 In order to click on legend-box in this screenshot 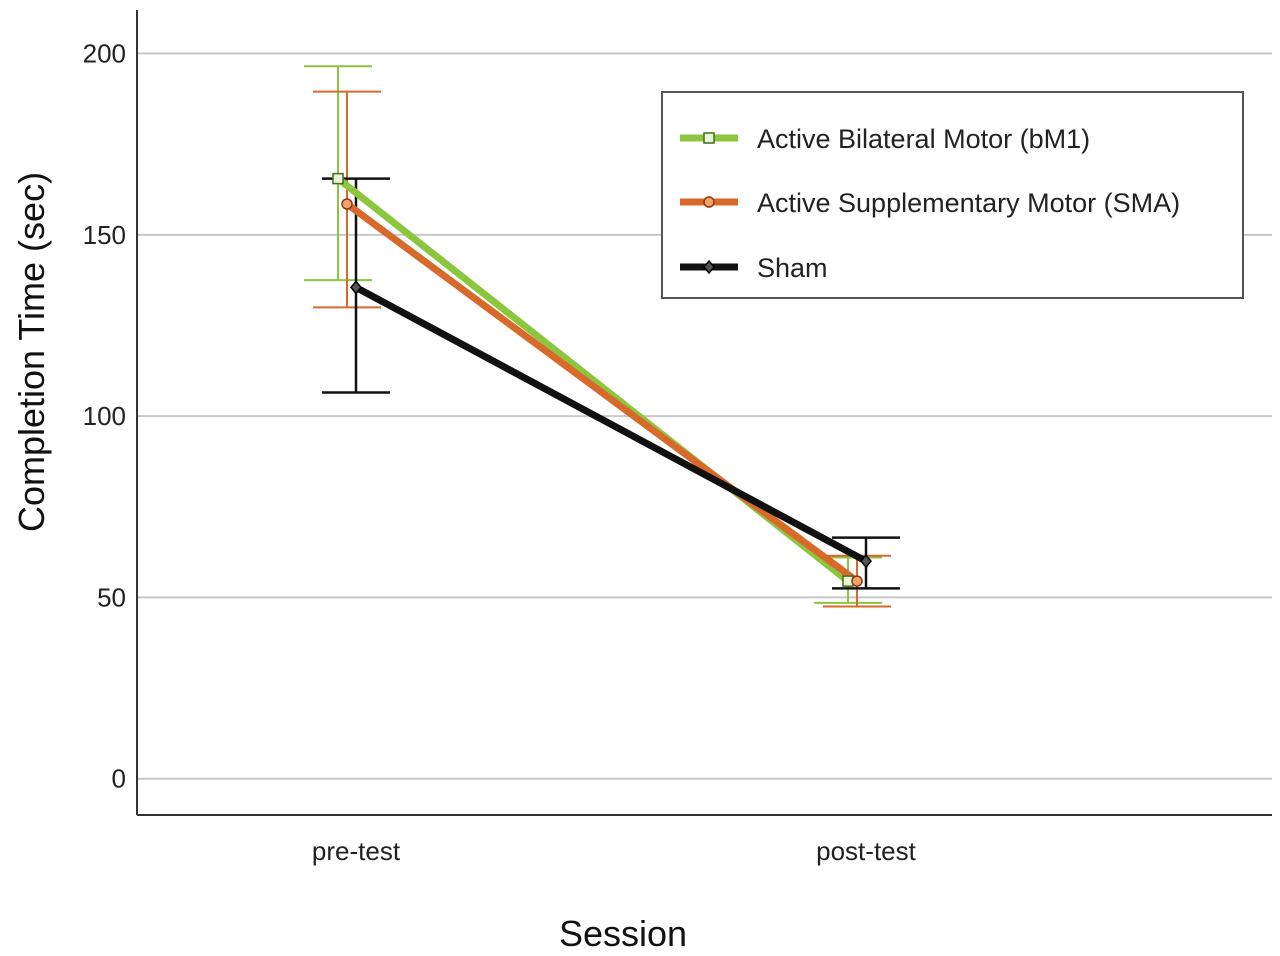, I will do `click(952, 195)`.